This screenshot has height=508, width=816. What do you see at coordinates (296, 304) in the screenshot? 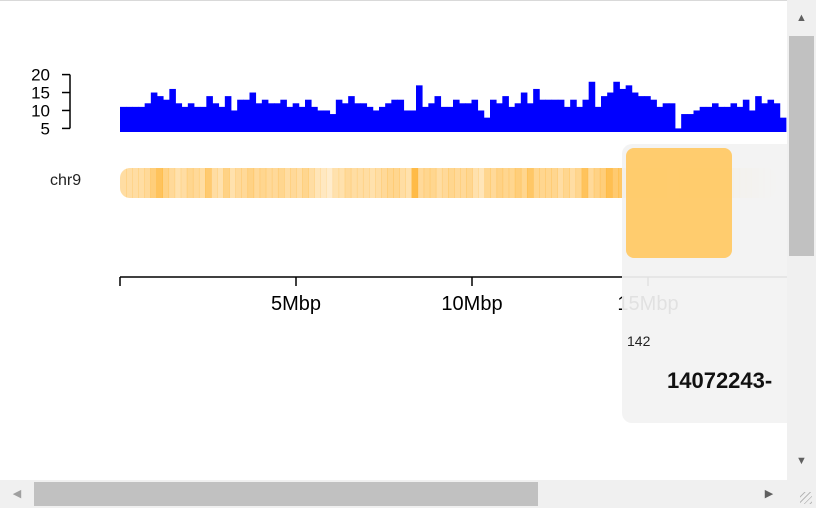
I see `x-tick-label: 5Mbp` at bounding box center [296, 304].